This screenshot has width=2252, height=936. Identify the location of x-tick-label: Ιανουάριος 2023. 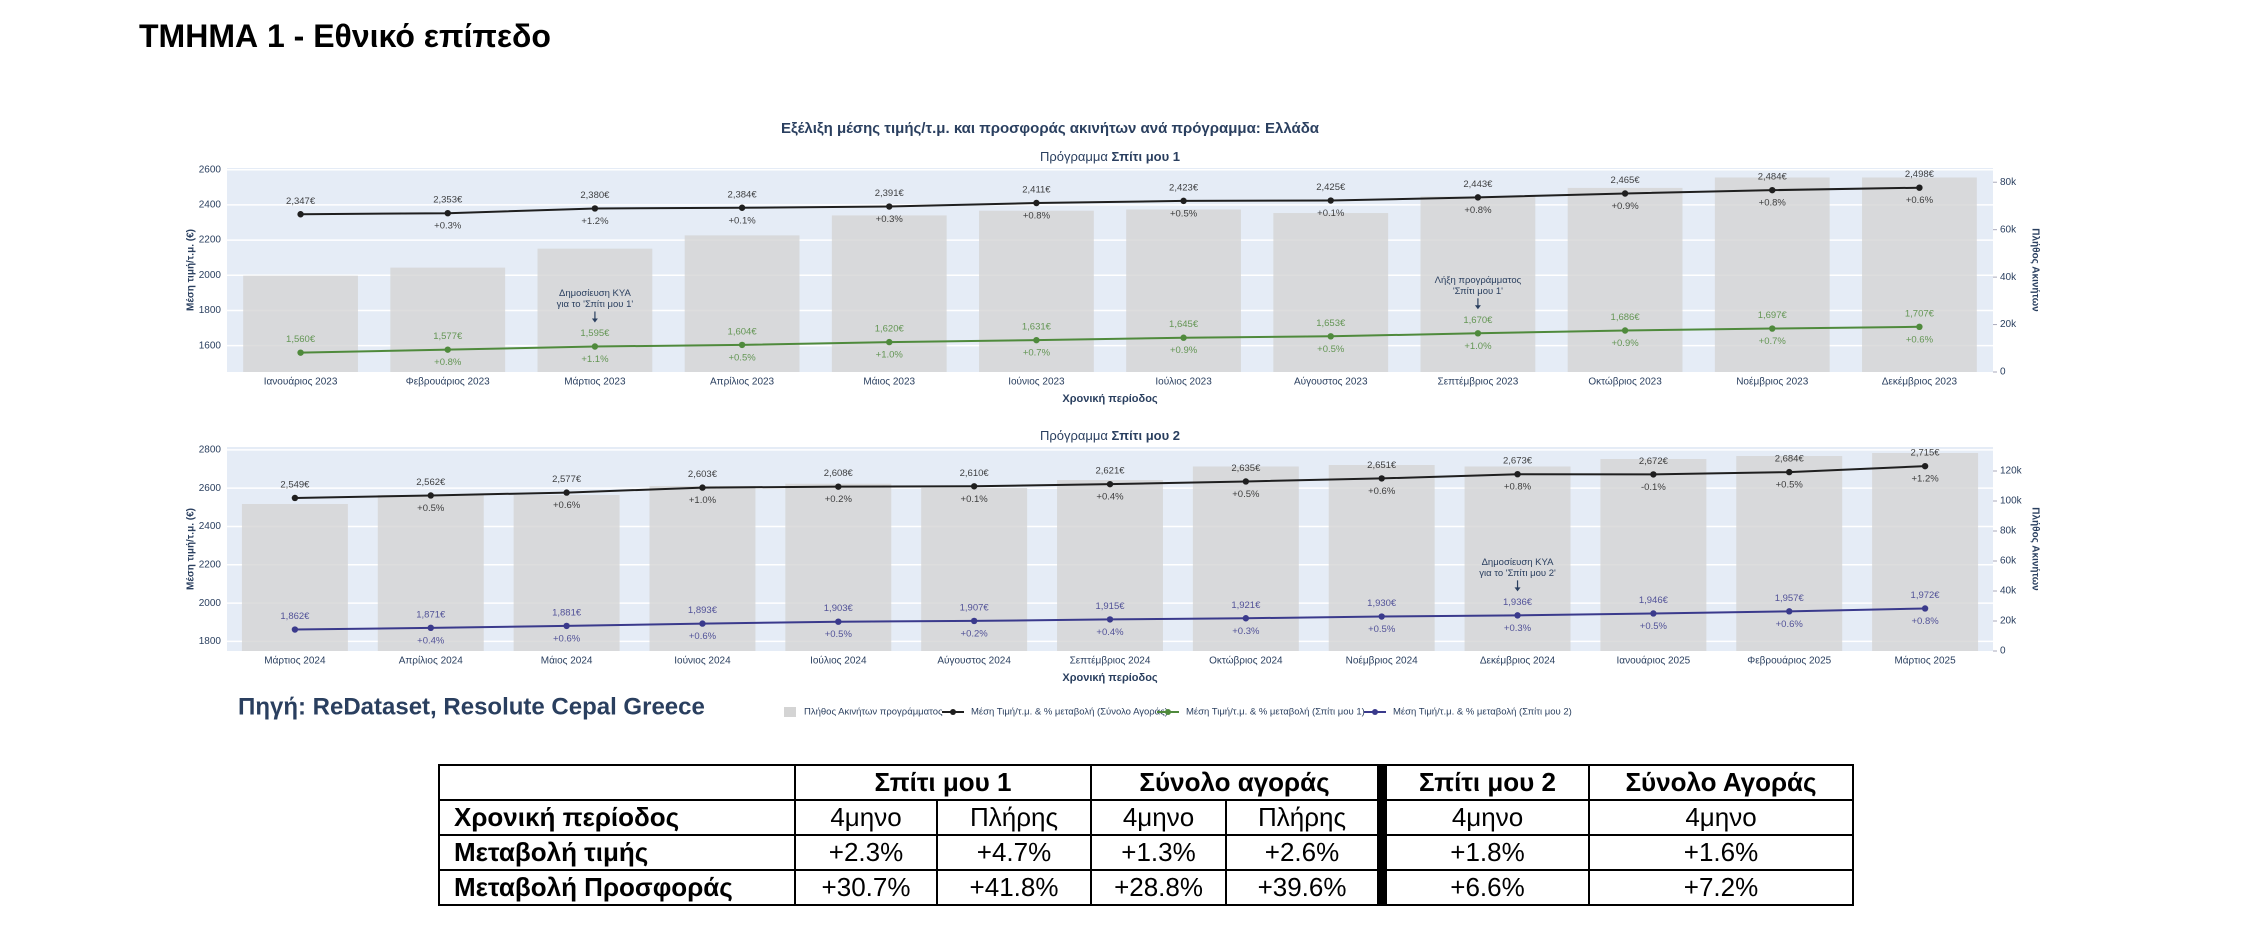
(301, 382).